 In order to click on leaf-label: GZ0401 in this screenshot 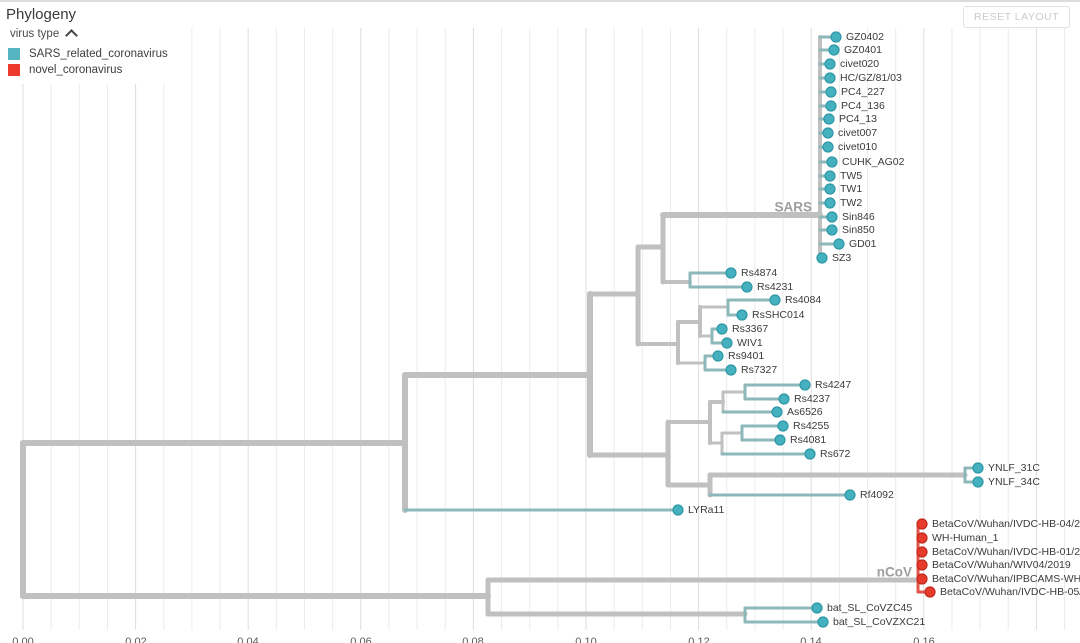, I will do `click(863, 50)`.